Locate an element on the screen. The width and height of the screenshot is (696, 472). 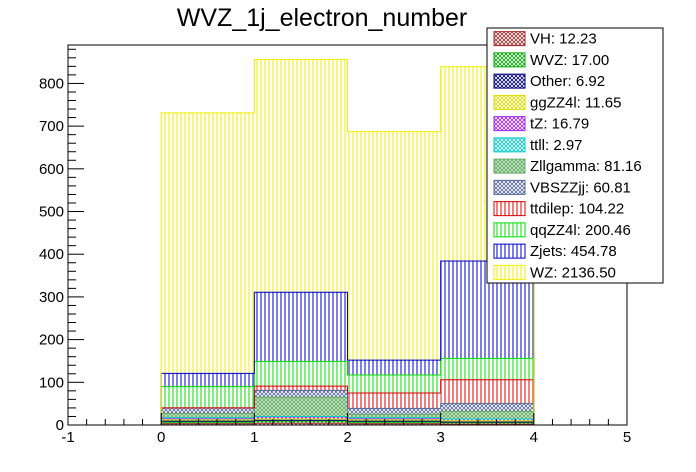
y-tick-label: 300 is located at coordinates (51, 297).